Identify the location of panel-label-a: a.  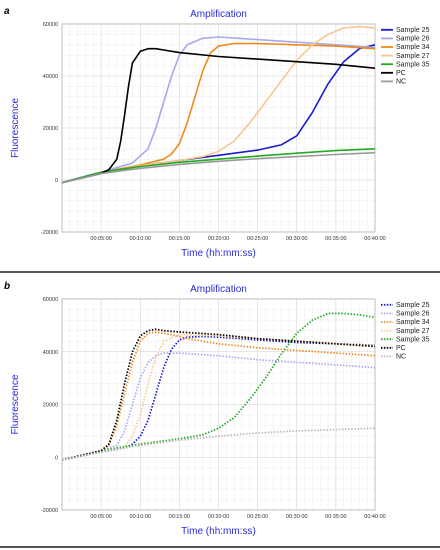
(7, 11).